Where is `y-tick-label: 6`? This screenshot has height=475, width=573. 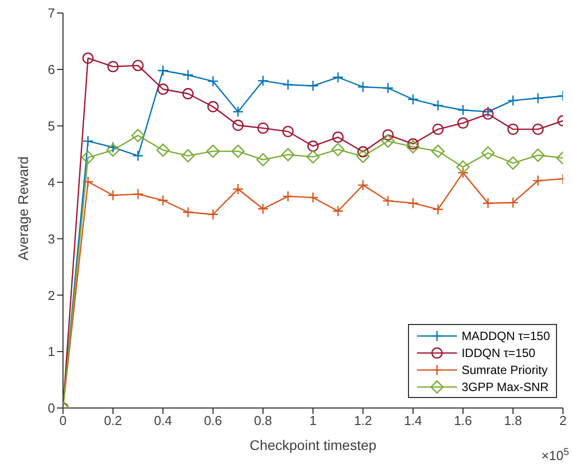 y-tick-label: 6 is located at coordinates (51, 70).